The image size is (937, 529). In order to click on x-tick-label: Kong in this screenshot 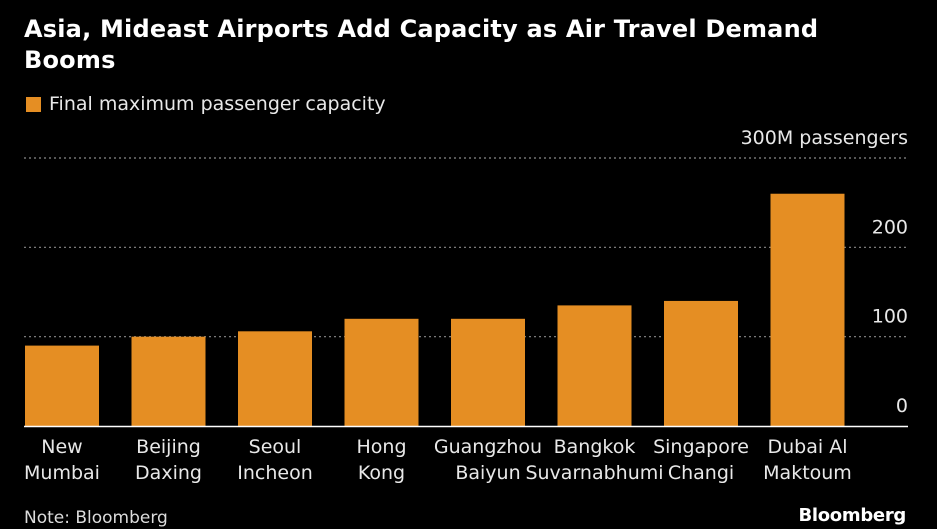, I will do `click(381, 473)`.